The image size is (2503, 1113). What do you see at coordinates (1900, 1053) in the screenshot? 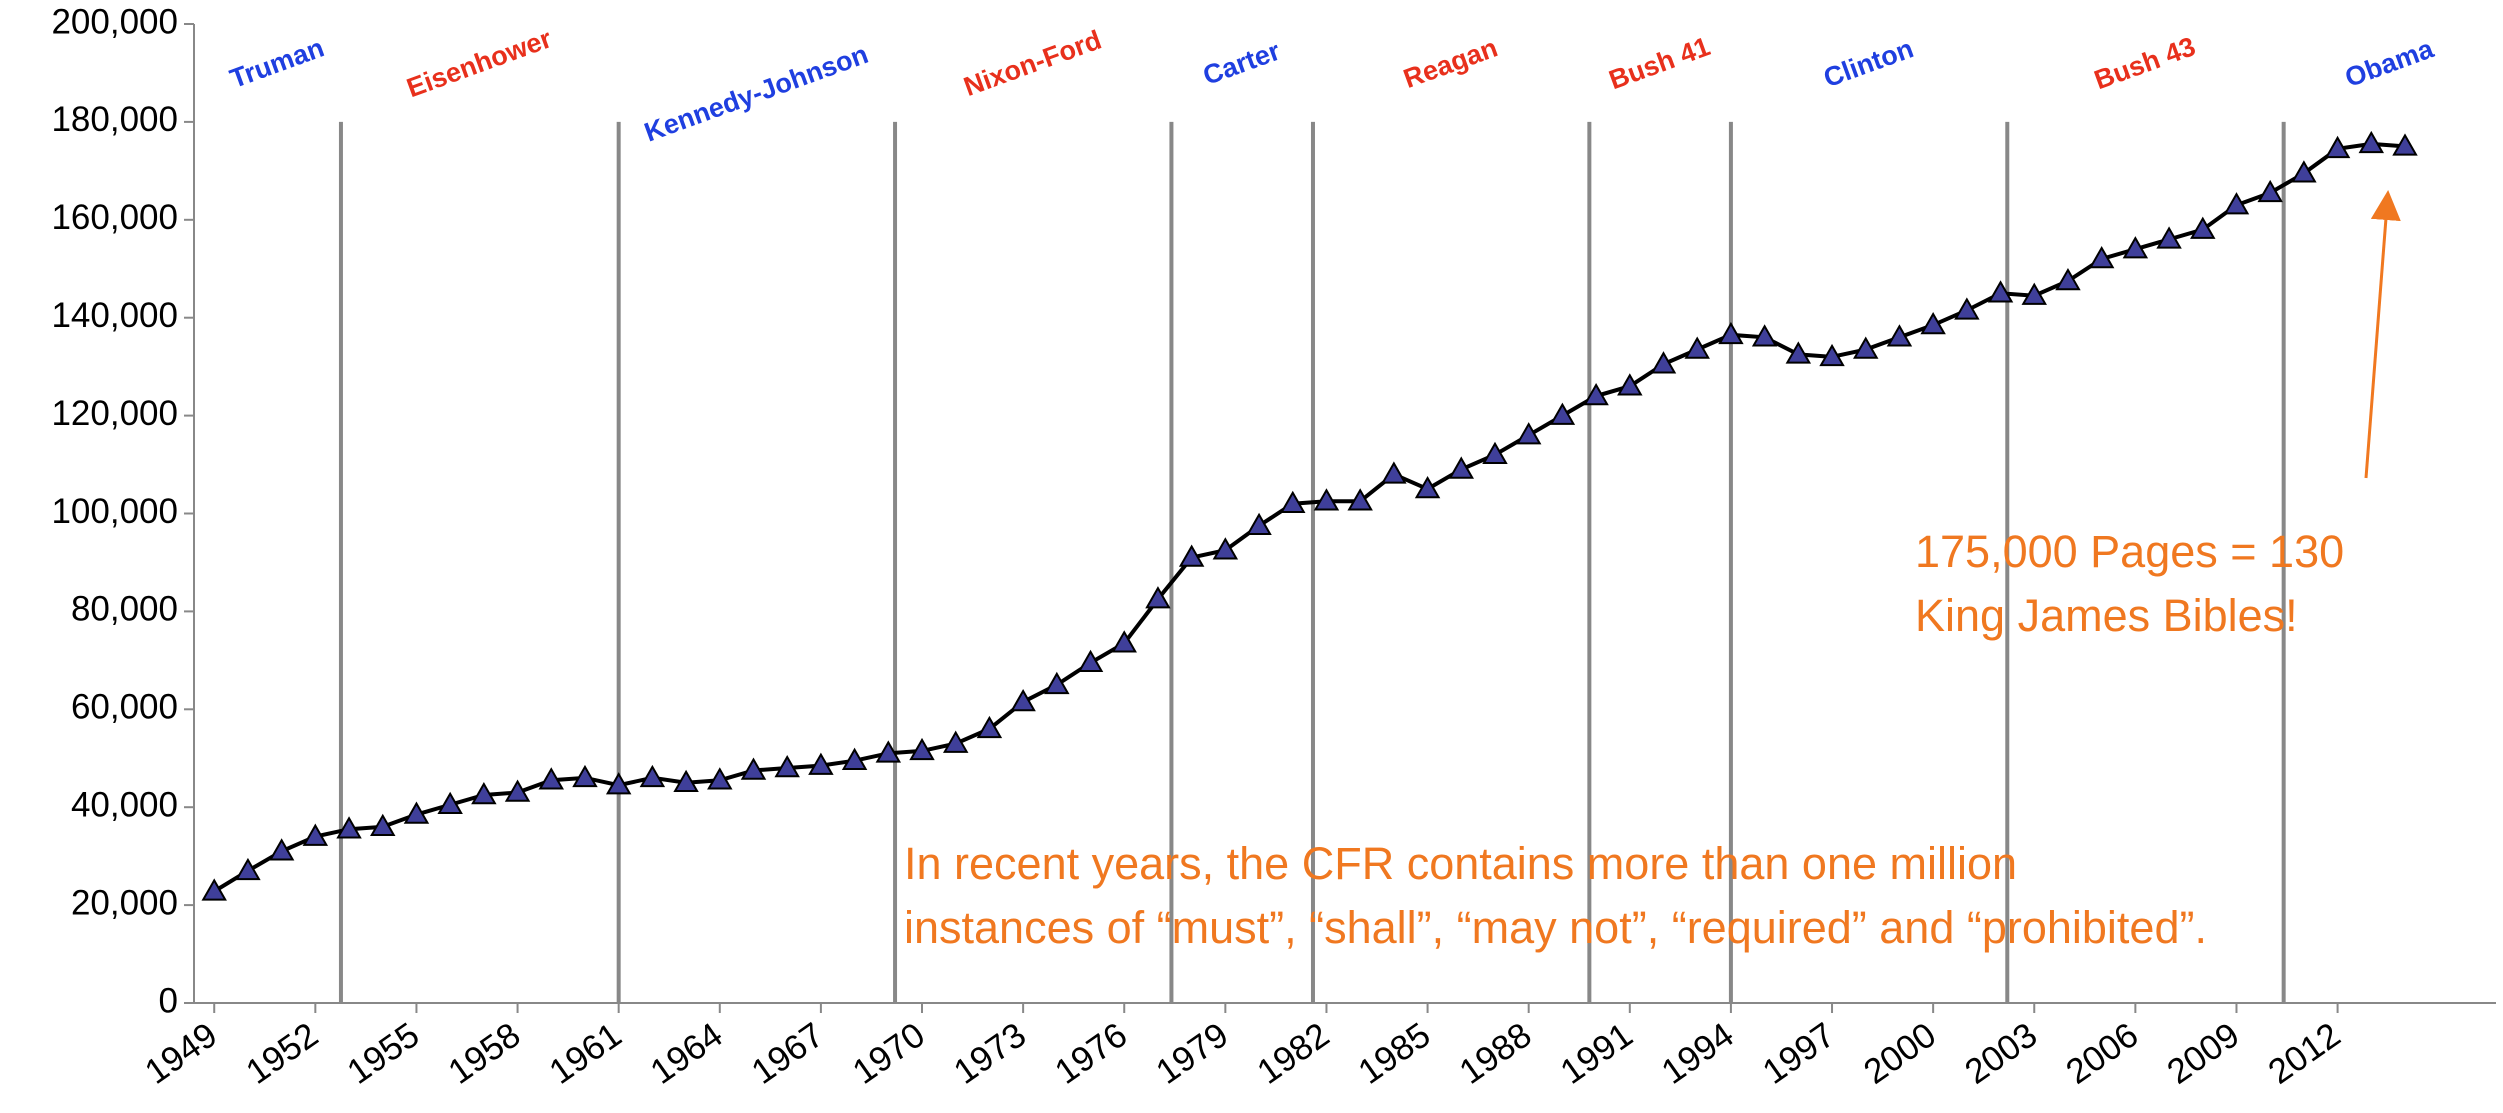
I see `x-tick-label: 2000` at bounding box center [1900, 1053].